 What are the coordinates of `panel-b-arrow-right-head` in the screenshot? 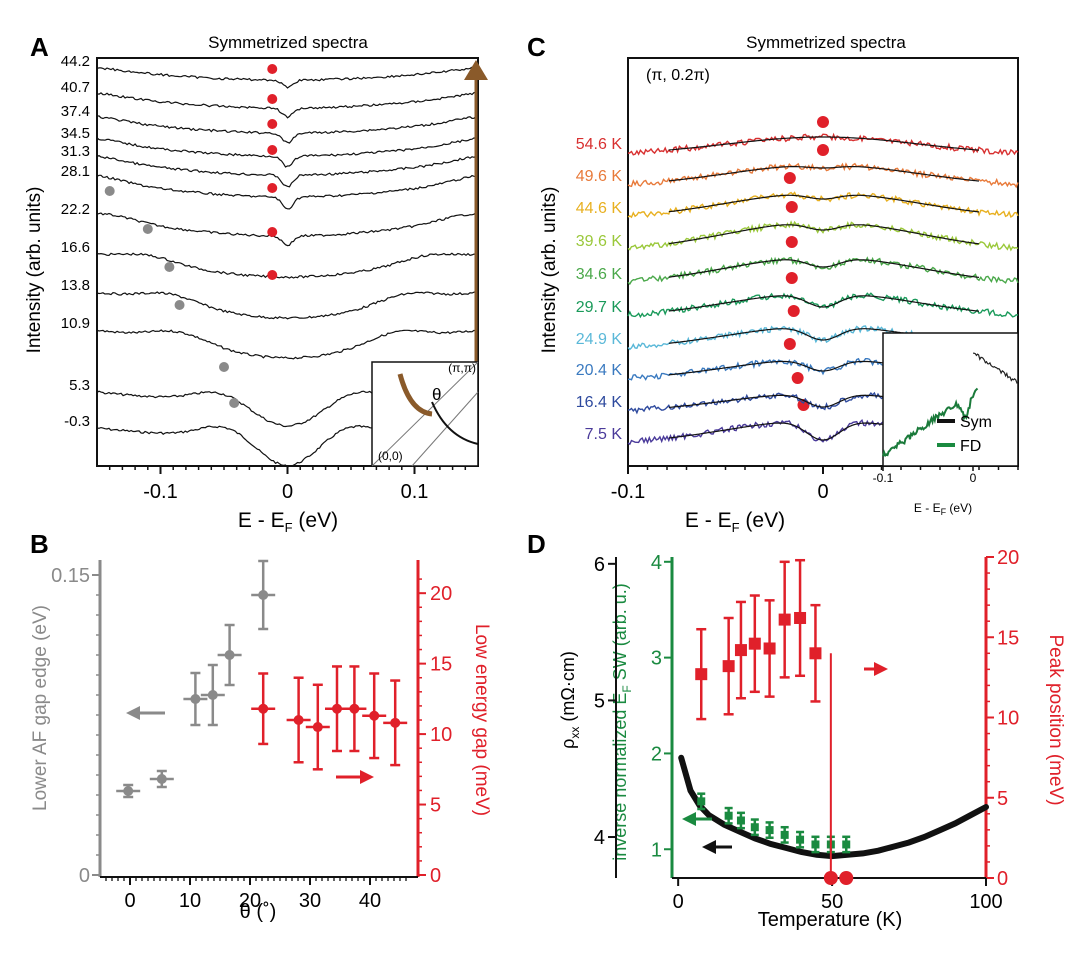 It's located at (367, 777).